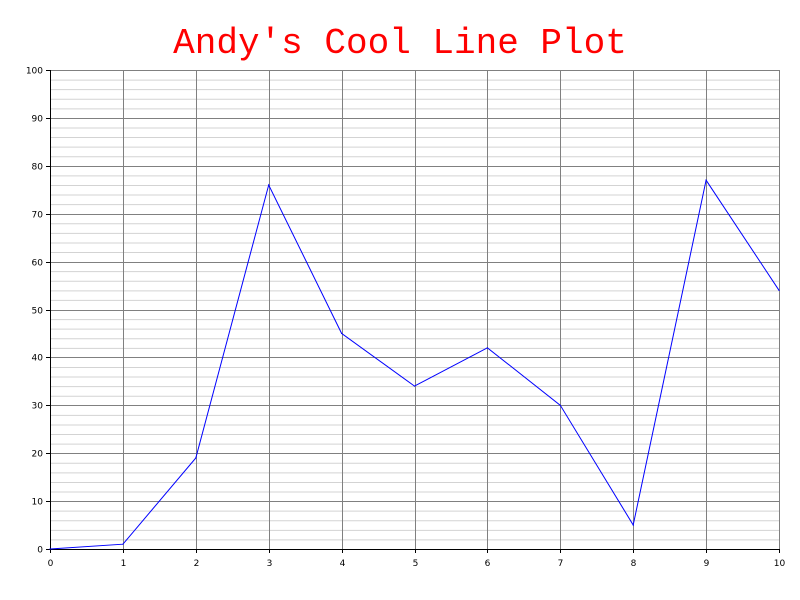 The width and height of the screenshot is (800, 600). What do you see at coordinates (197, 564) in the screenshot?
I see `x-tick-label: 2` at bounding box center [197, 564].